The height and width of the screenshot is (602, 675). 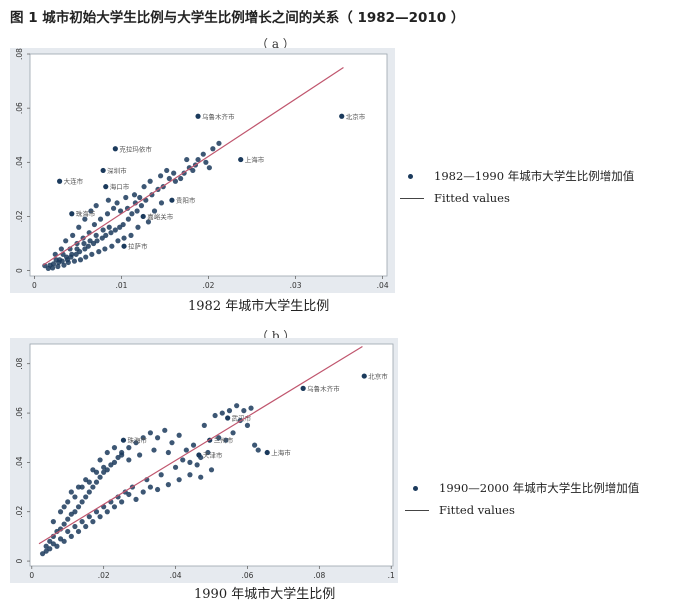 I want to click on point-label: 乌鲁木齐市, so click(x=323, y=388).